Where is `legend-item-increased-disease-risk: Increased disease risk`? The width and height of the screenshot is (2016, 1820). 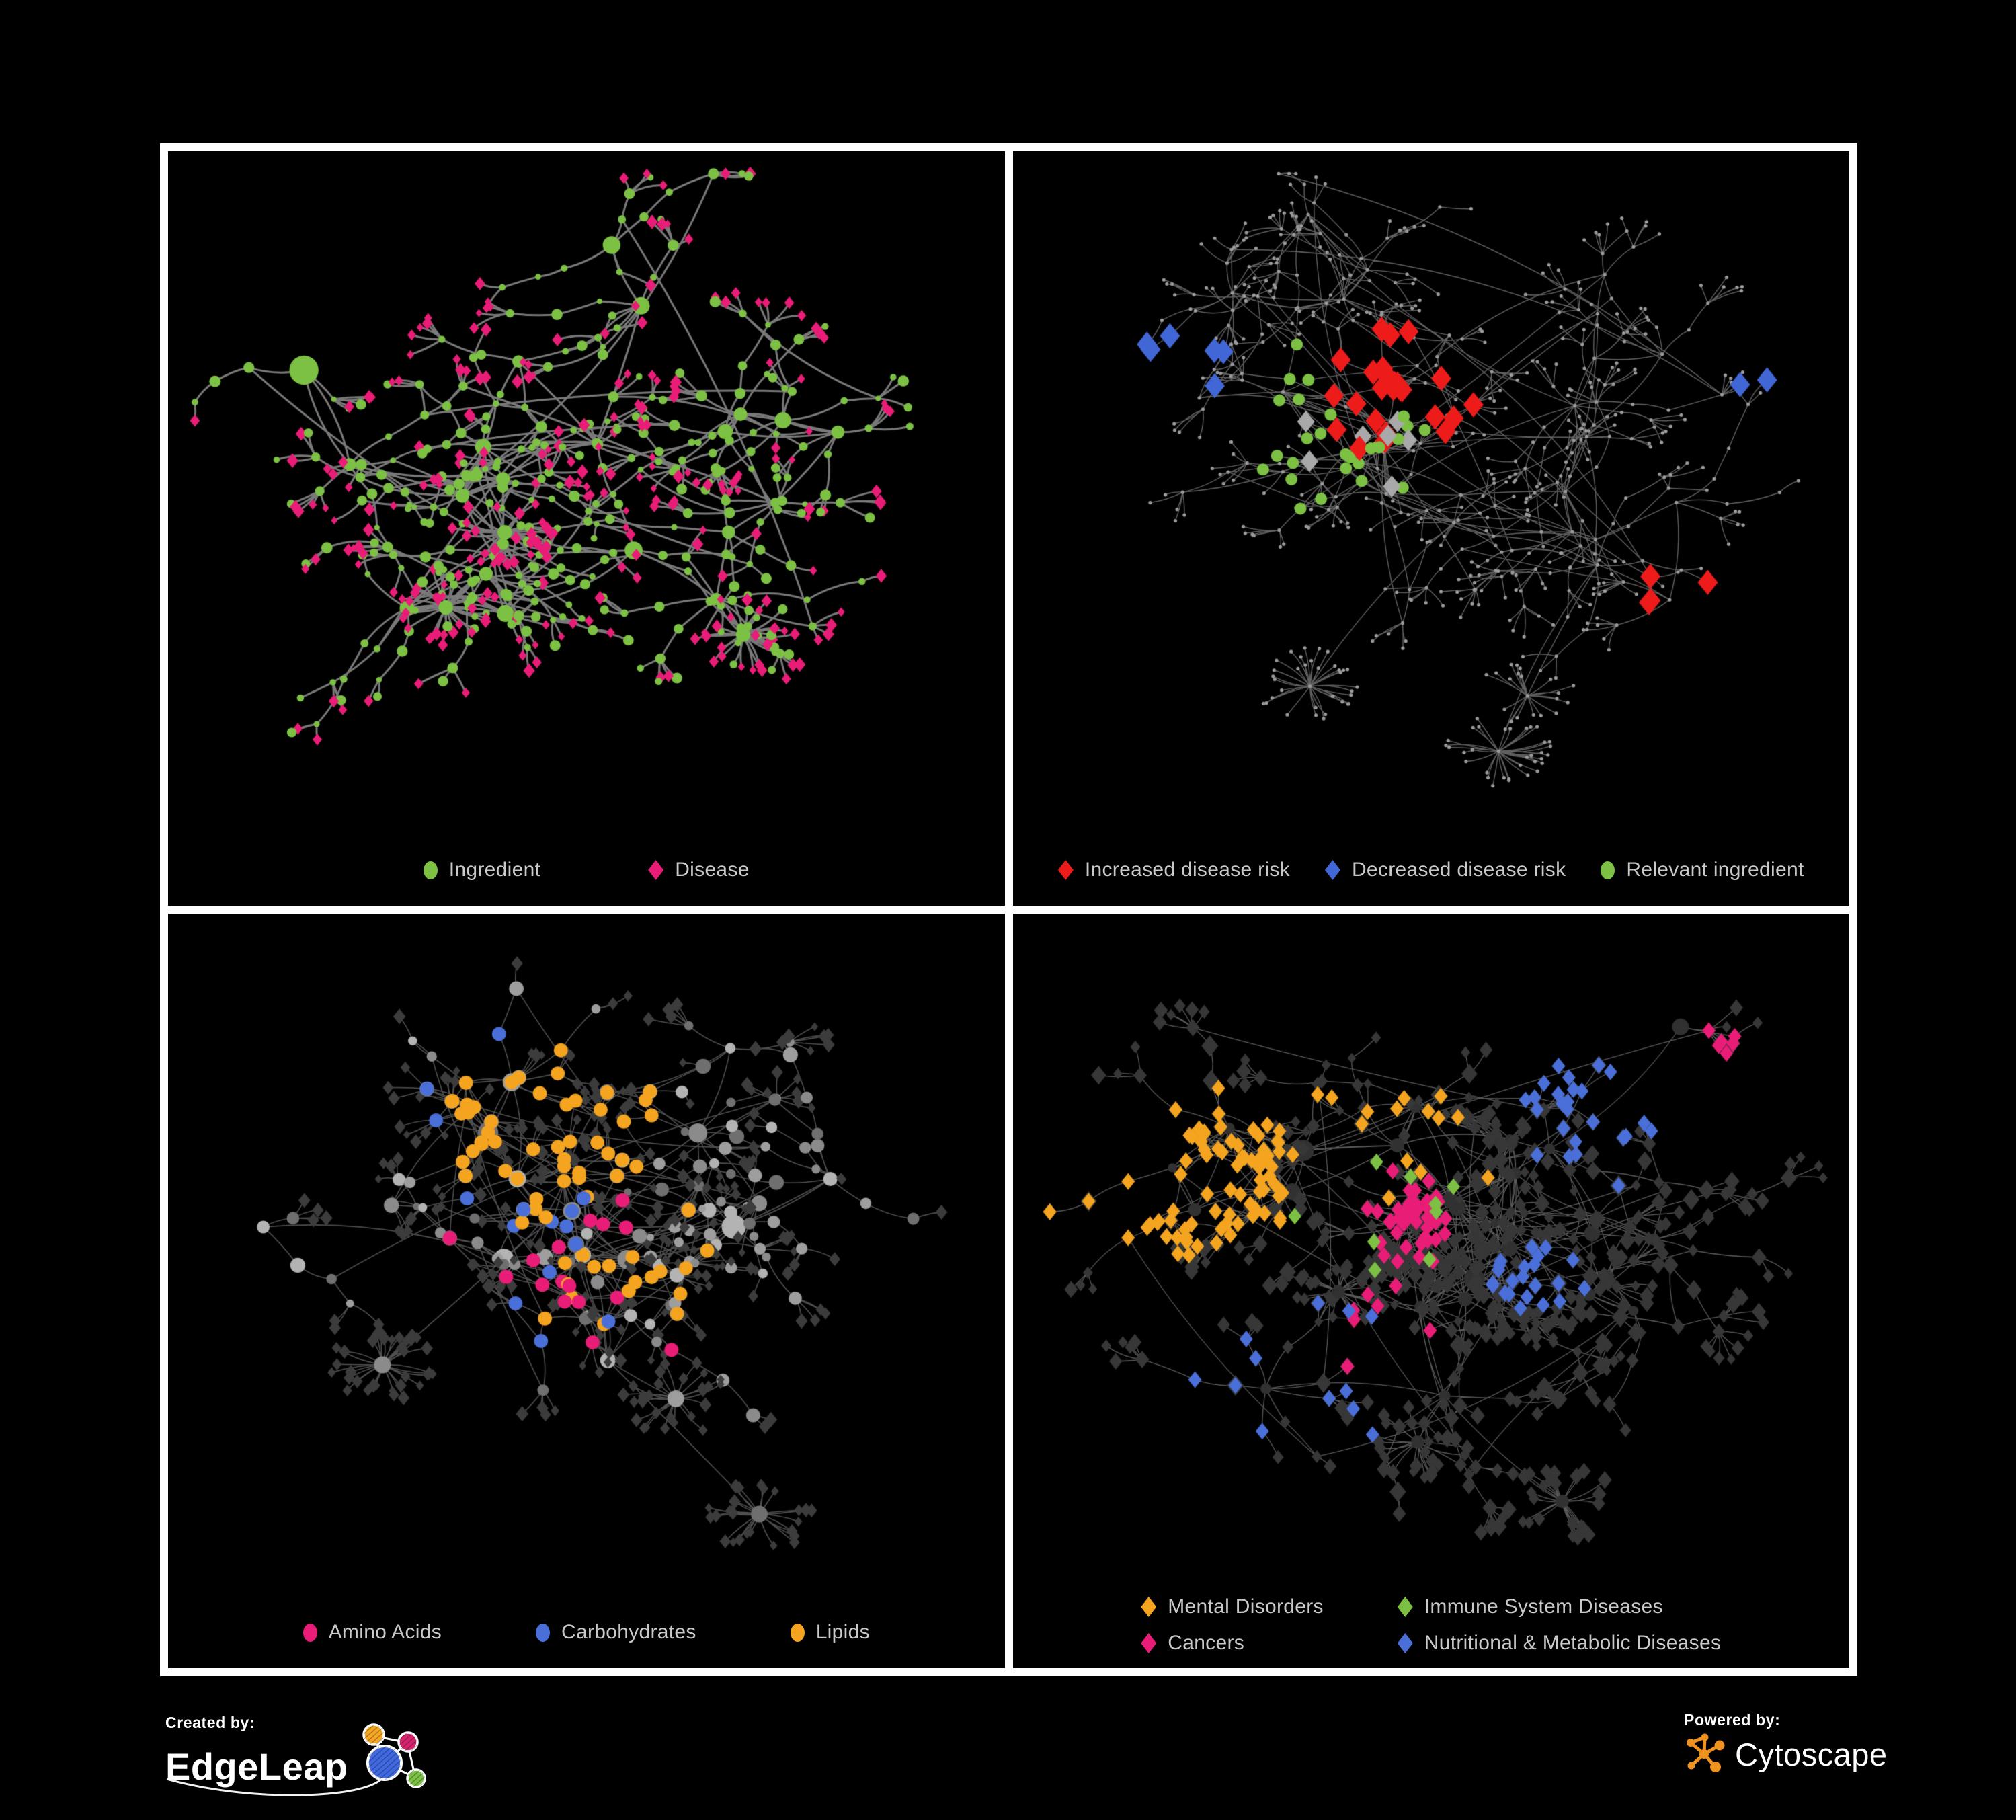
legend-item-increased-disease-risk: Increased disease risk is located at coordinates (1173, 870).